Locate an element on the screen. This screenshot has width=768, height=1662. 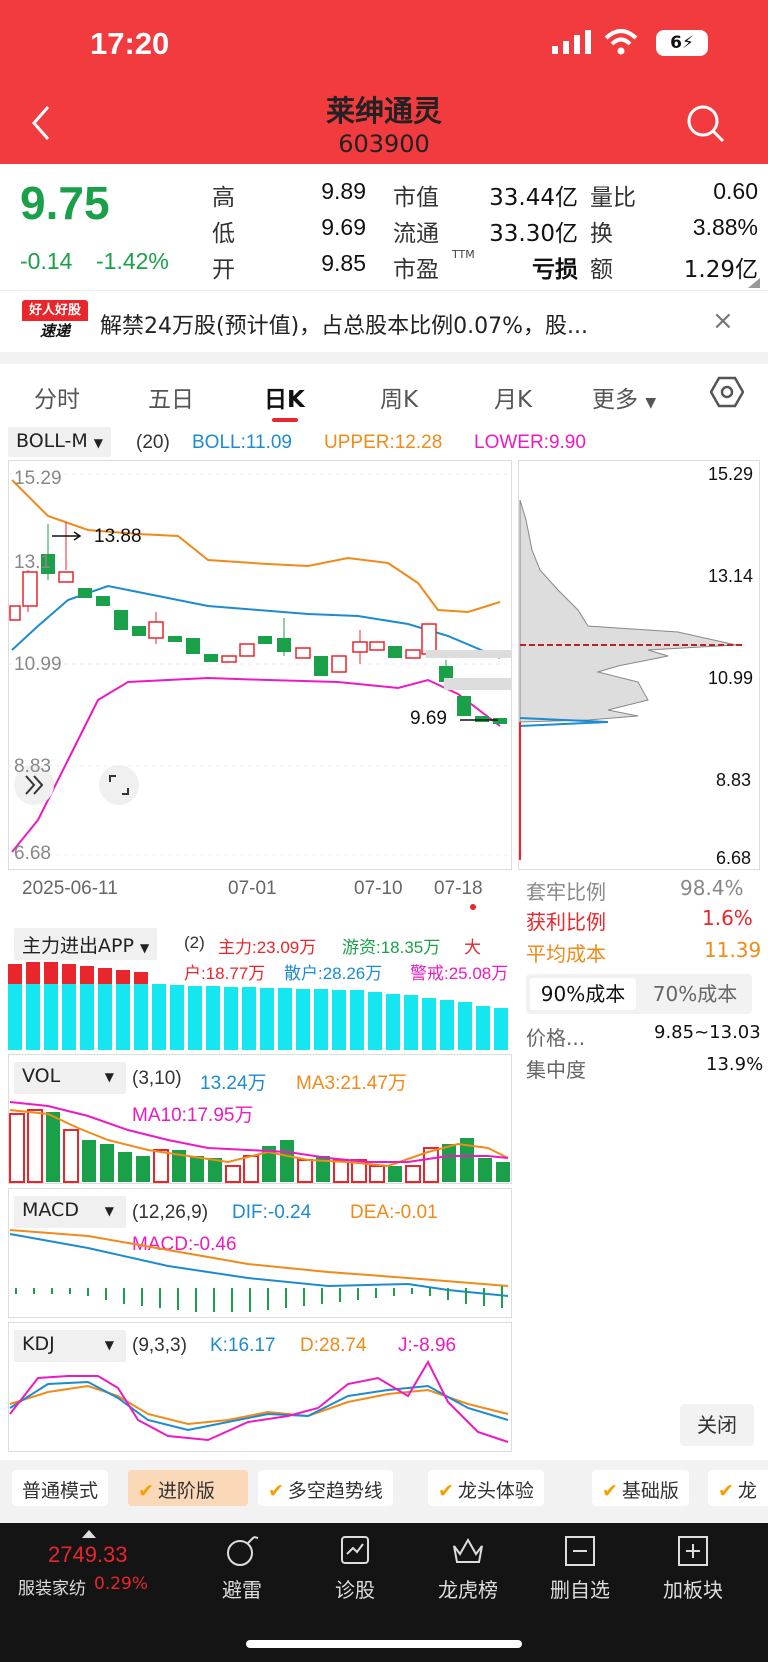
open-value: 9.85 is located at coordinates (343, 263).